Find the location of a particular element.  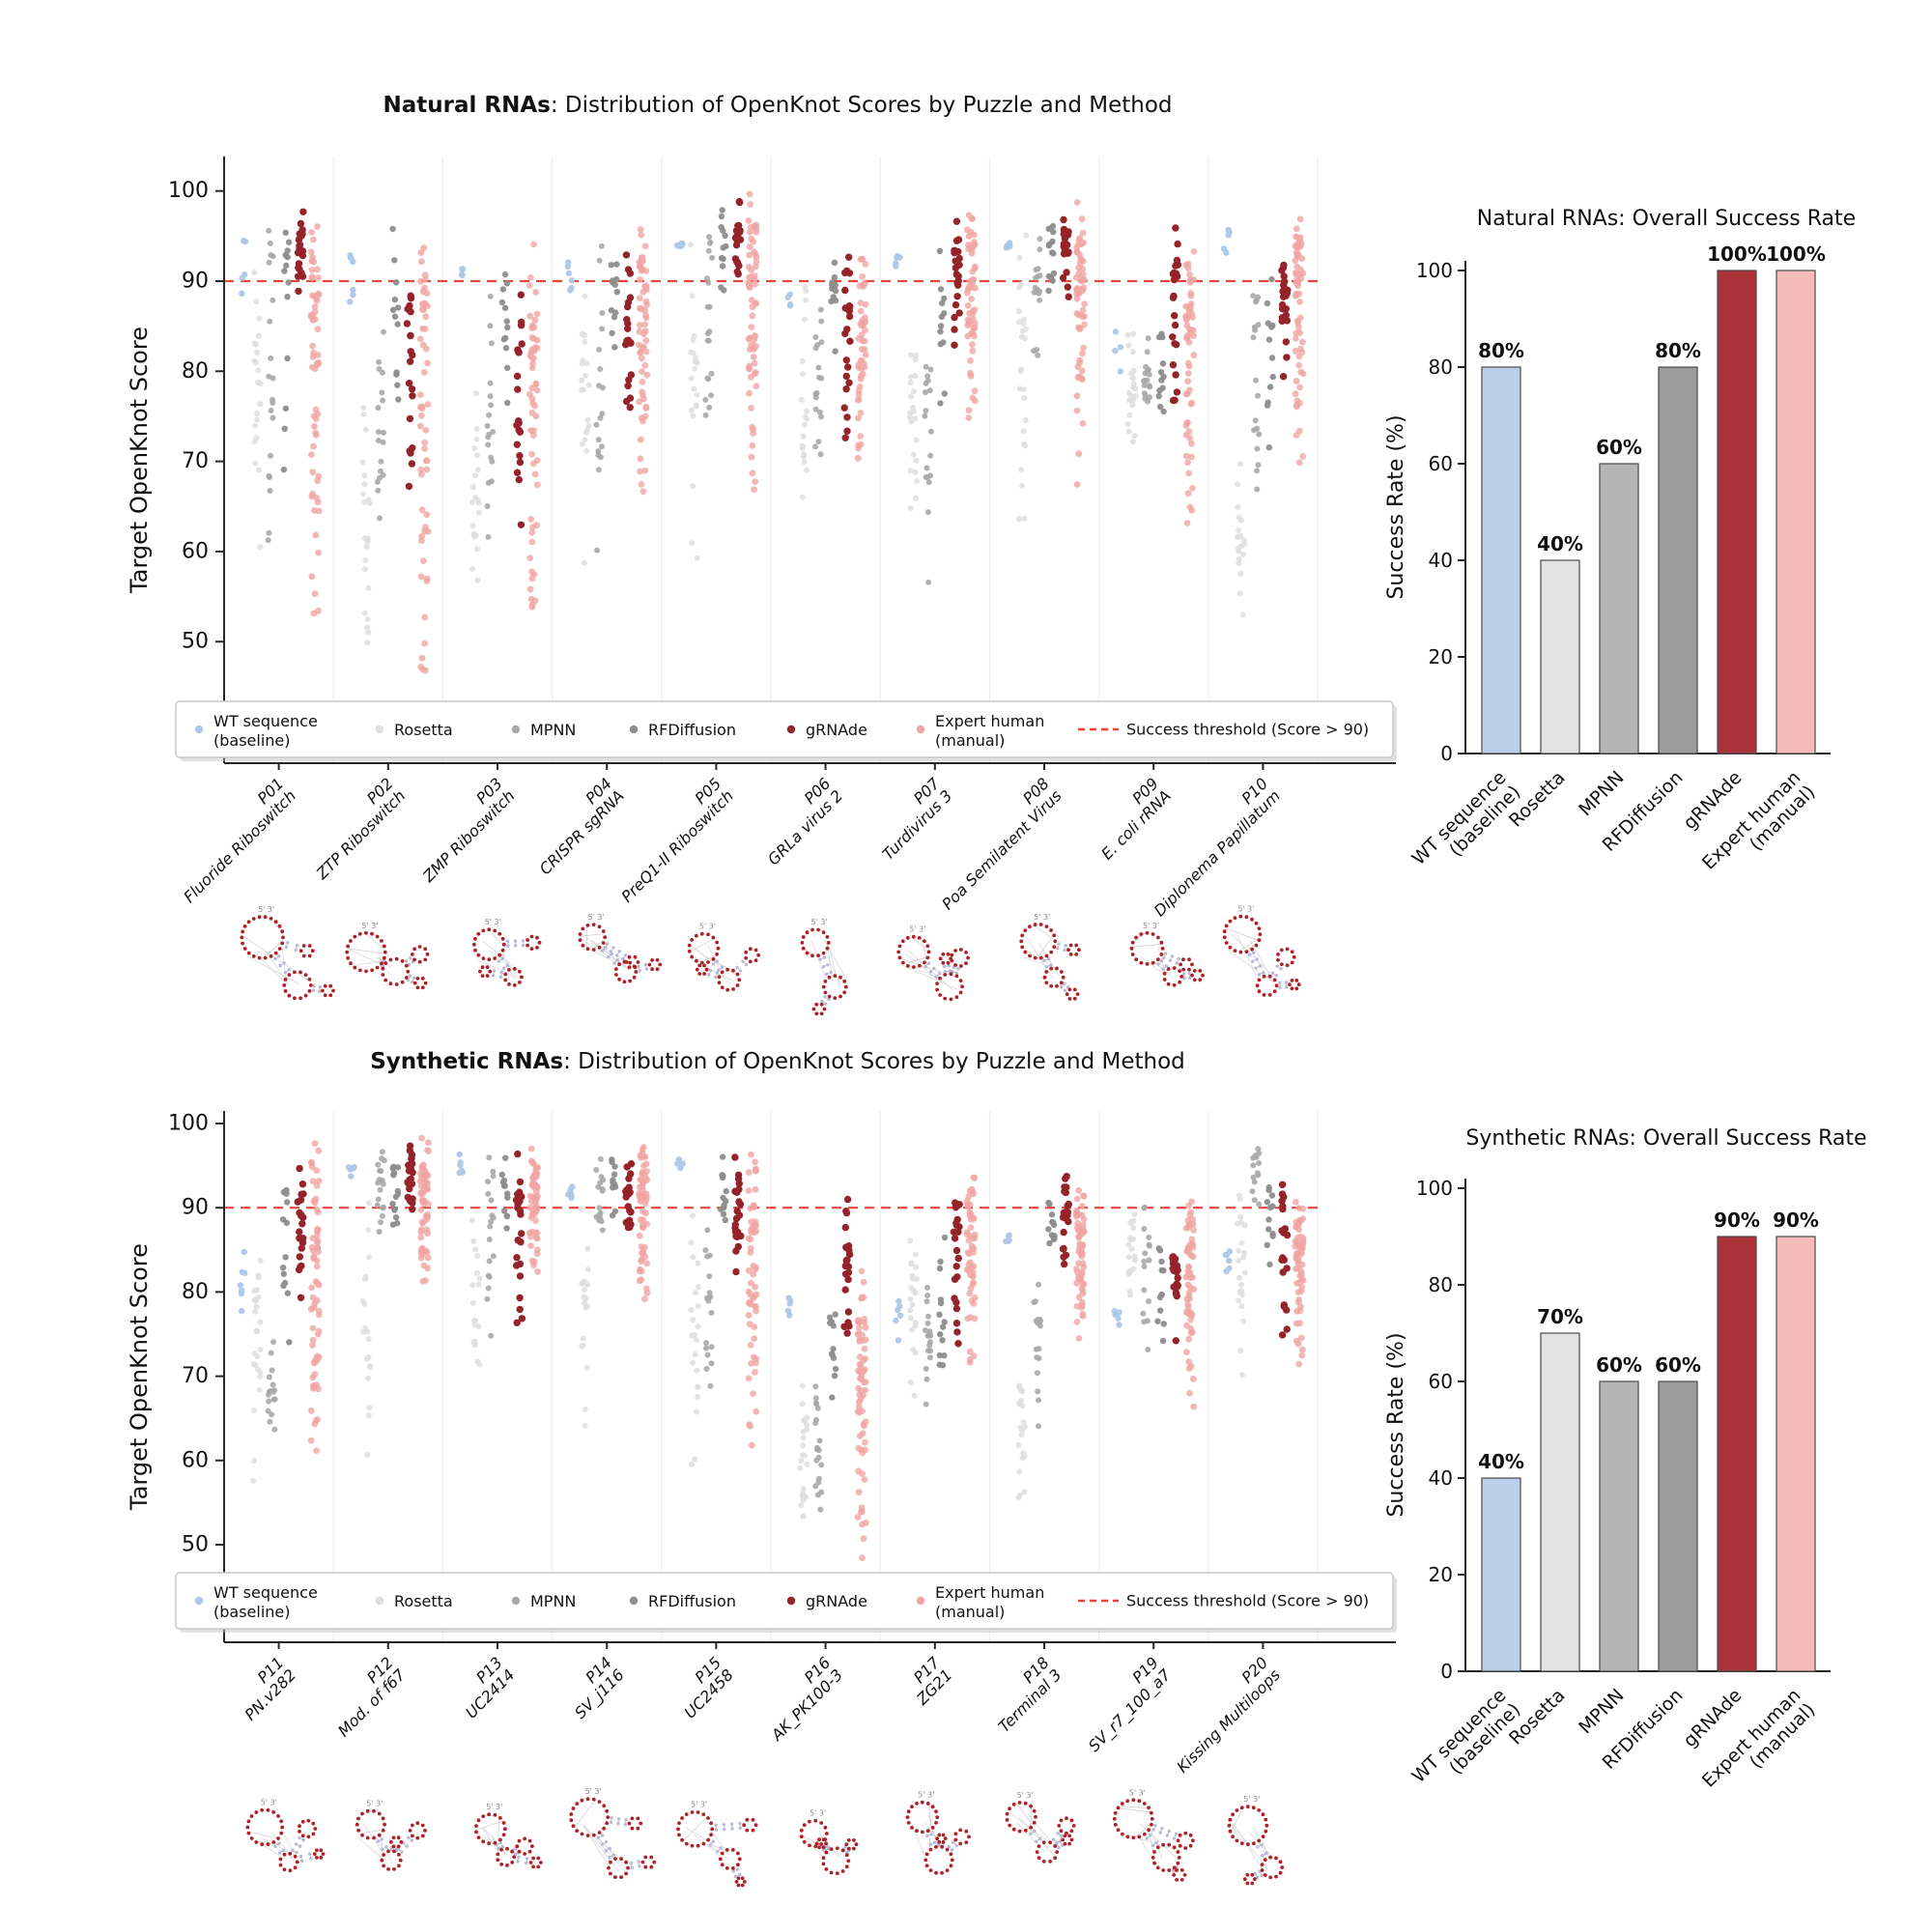

end-labels: 5' 3' is located at coordinates (494, 1807).